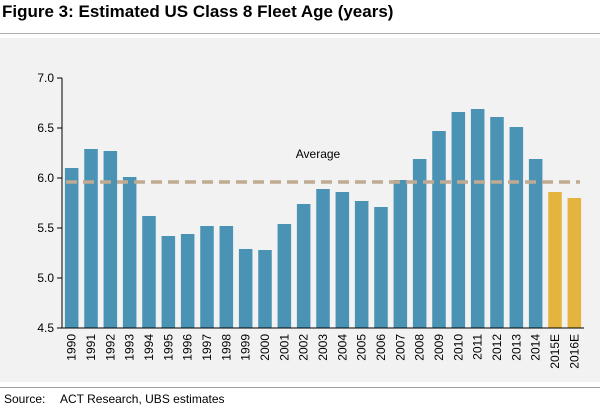  Describe the element at coordinates (497, 347) in the screenshot. I see `x-tick-label: 2012` at that location.